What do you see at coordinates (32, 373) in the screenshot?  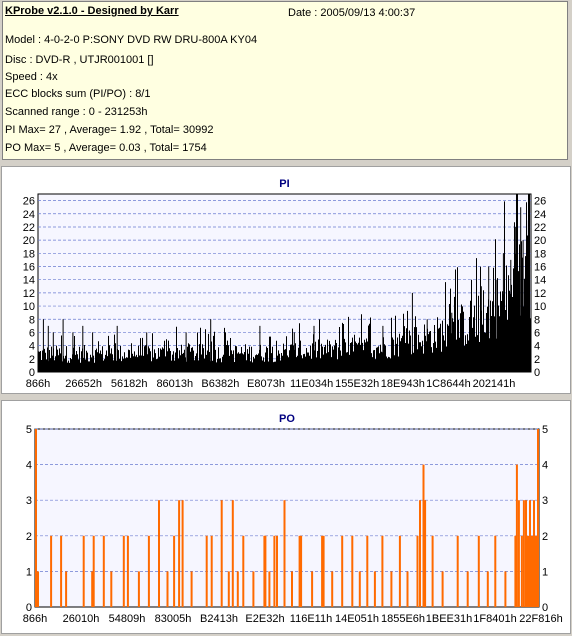 I see `pi-ytick-left-0: 0` at bounding box center [32, 373].